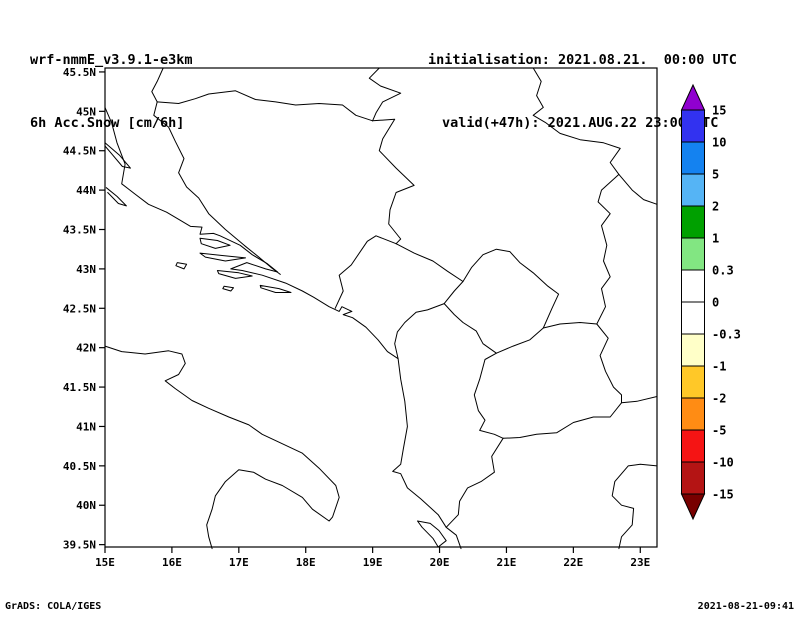 Image resolution: width=800 pixels, height=618 pixels. I want to click on colorbar: 15 10 5 2 1 0.3 0 -0.3 -1 -2 -5 -10 -15, so click(710, 302).